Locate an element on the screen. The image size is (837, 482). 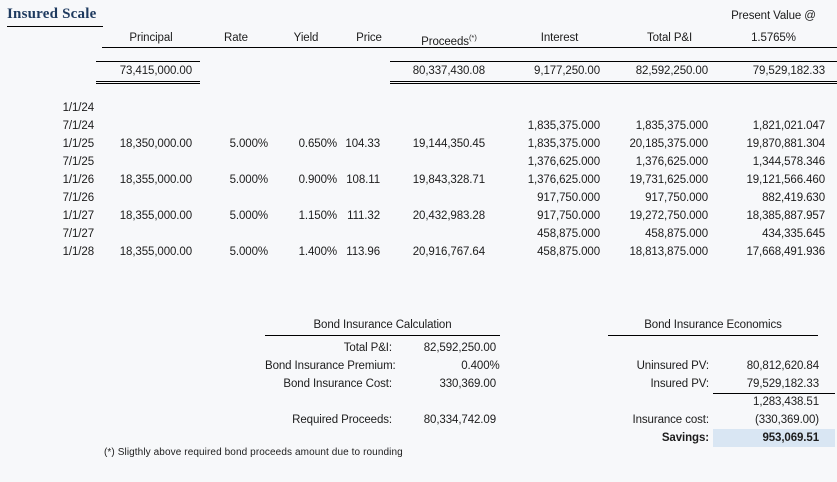
date-cell: 1/1/24 is located at coordinates (78, 108).